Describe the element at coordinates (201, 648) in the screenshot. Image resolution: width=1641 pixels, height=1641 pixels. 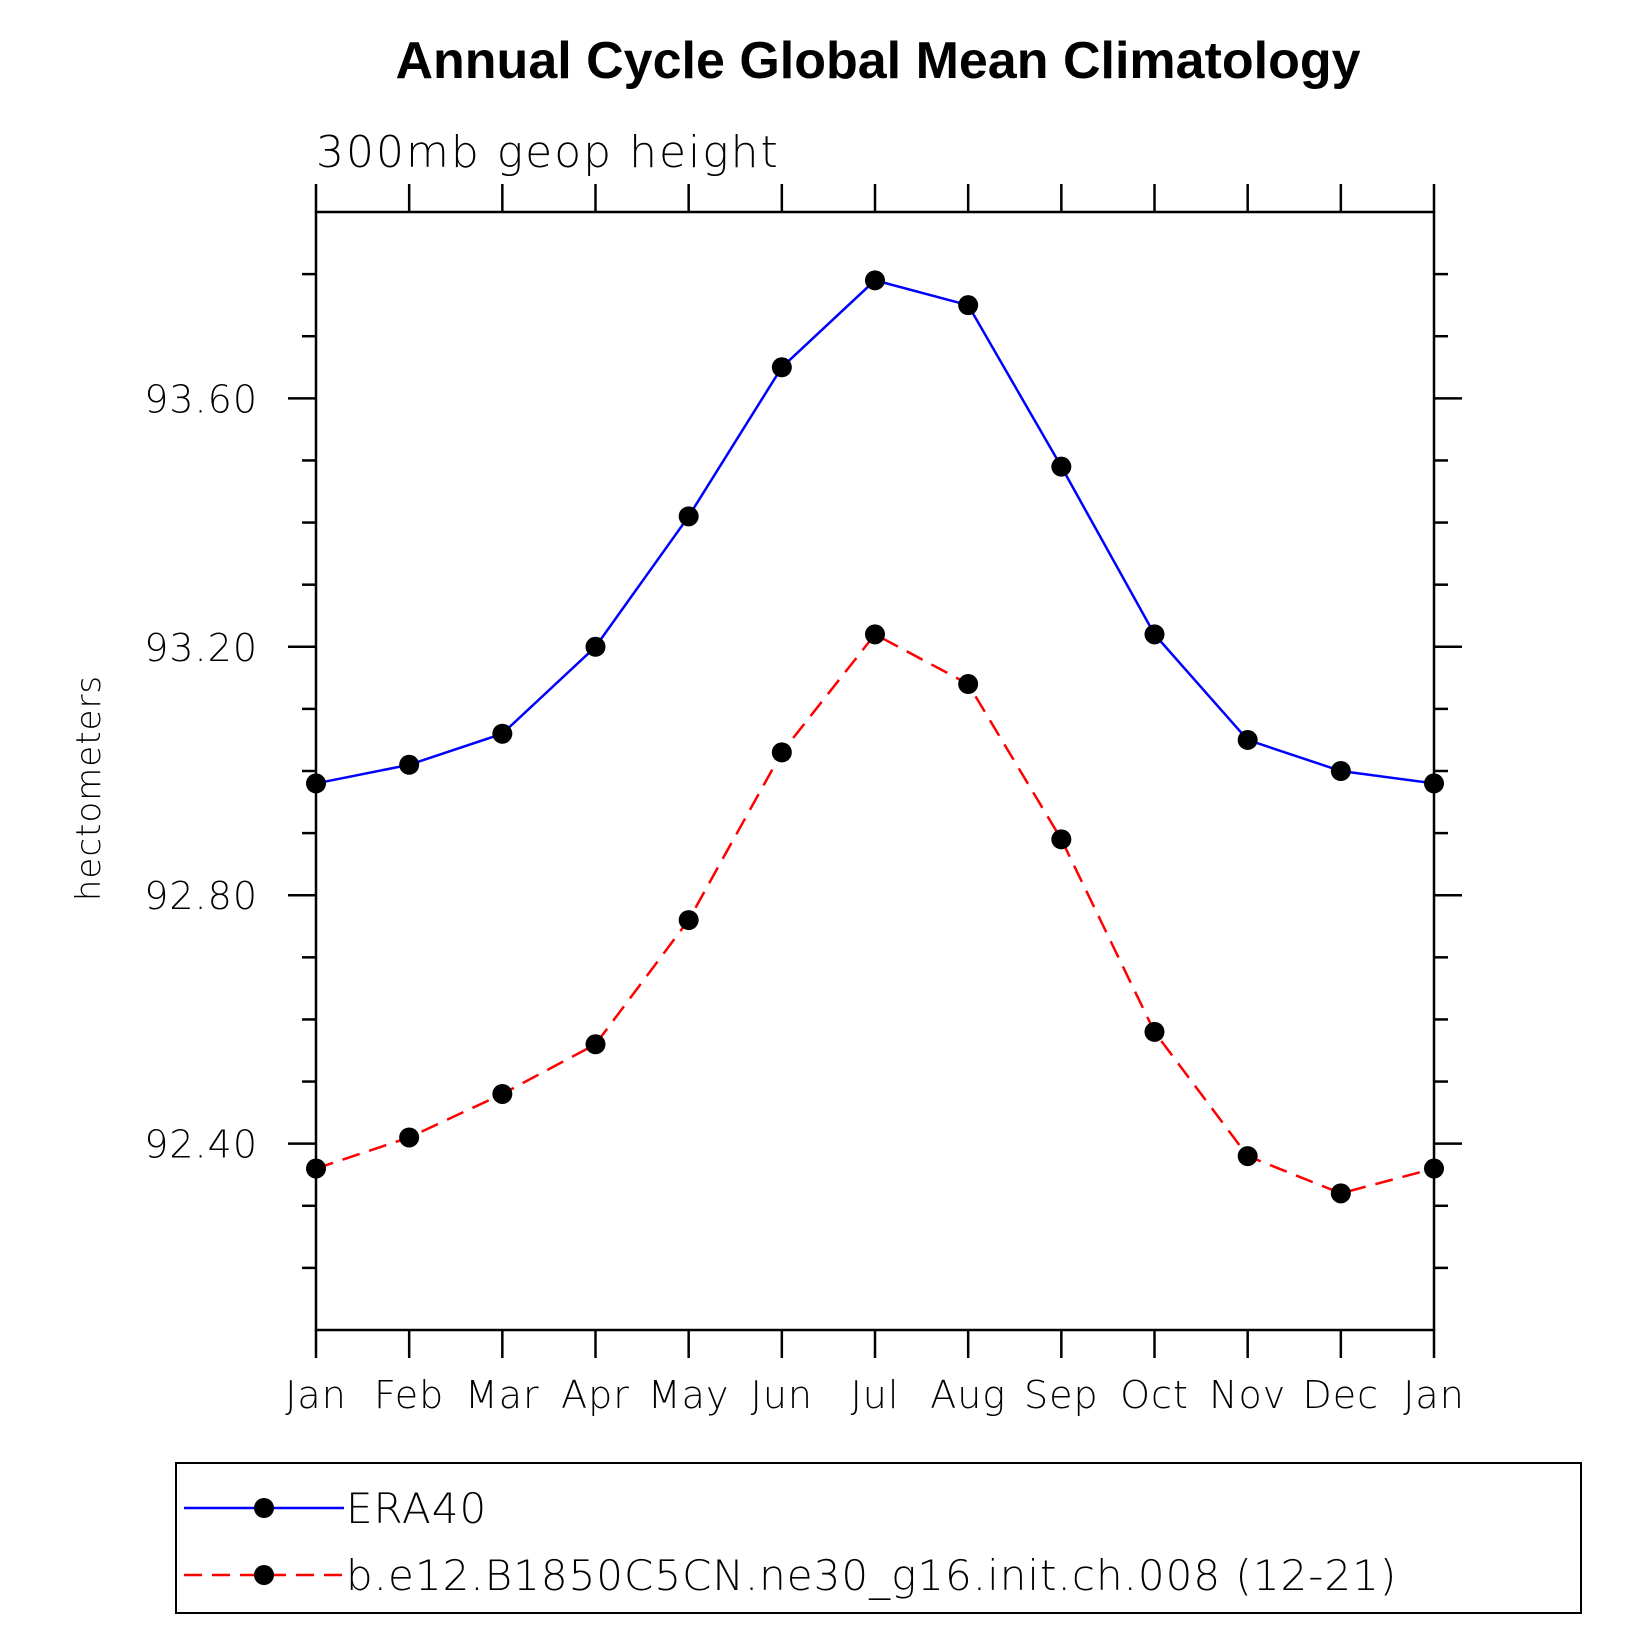
I see `y-tick-label: 93.20` at that location.